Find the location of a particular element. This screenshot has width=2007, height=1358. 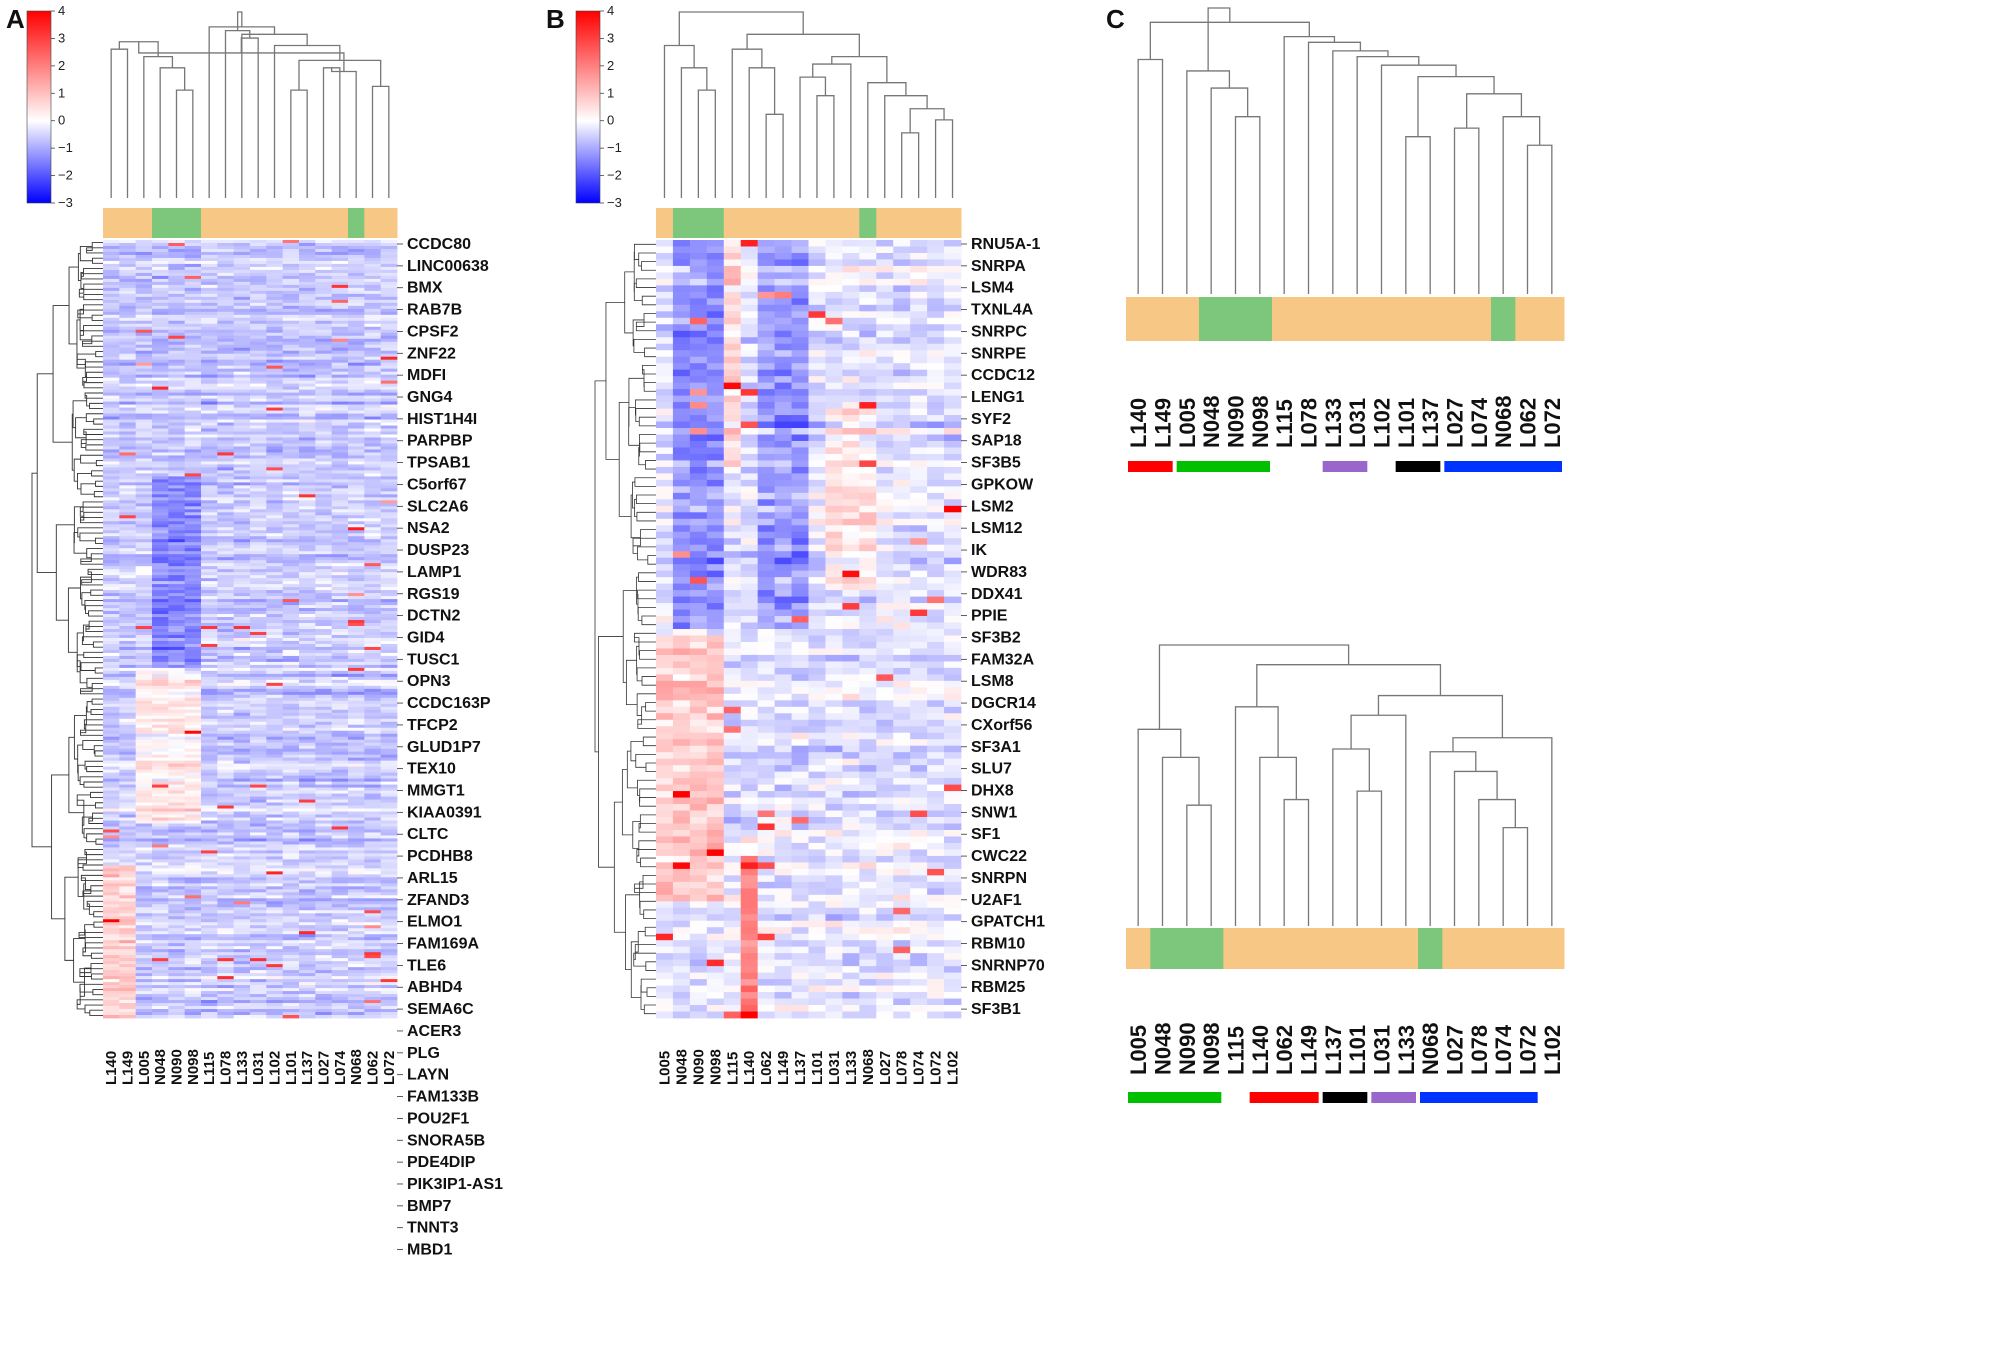

panel-a-gene-label: LINC00638 is located at coordinates (448, 266).